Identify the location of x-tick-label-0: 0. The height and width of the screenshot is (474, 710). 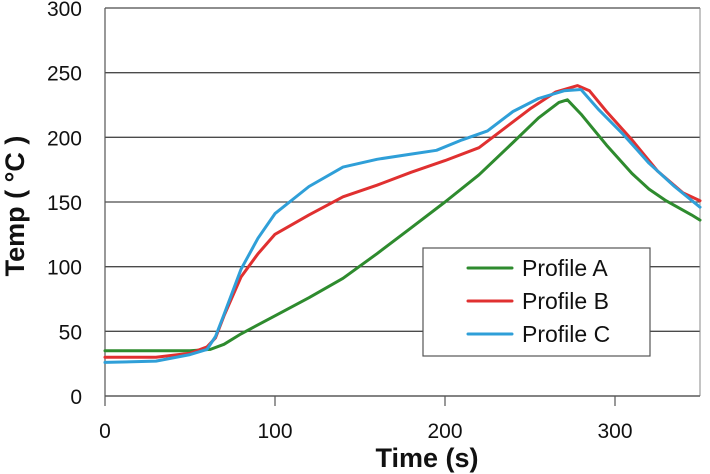
(105, 431).